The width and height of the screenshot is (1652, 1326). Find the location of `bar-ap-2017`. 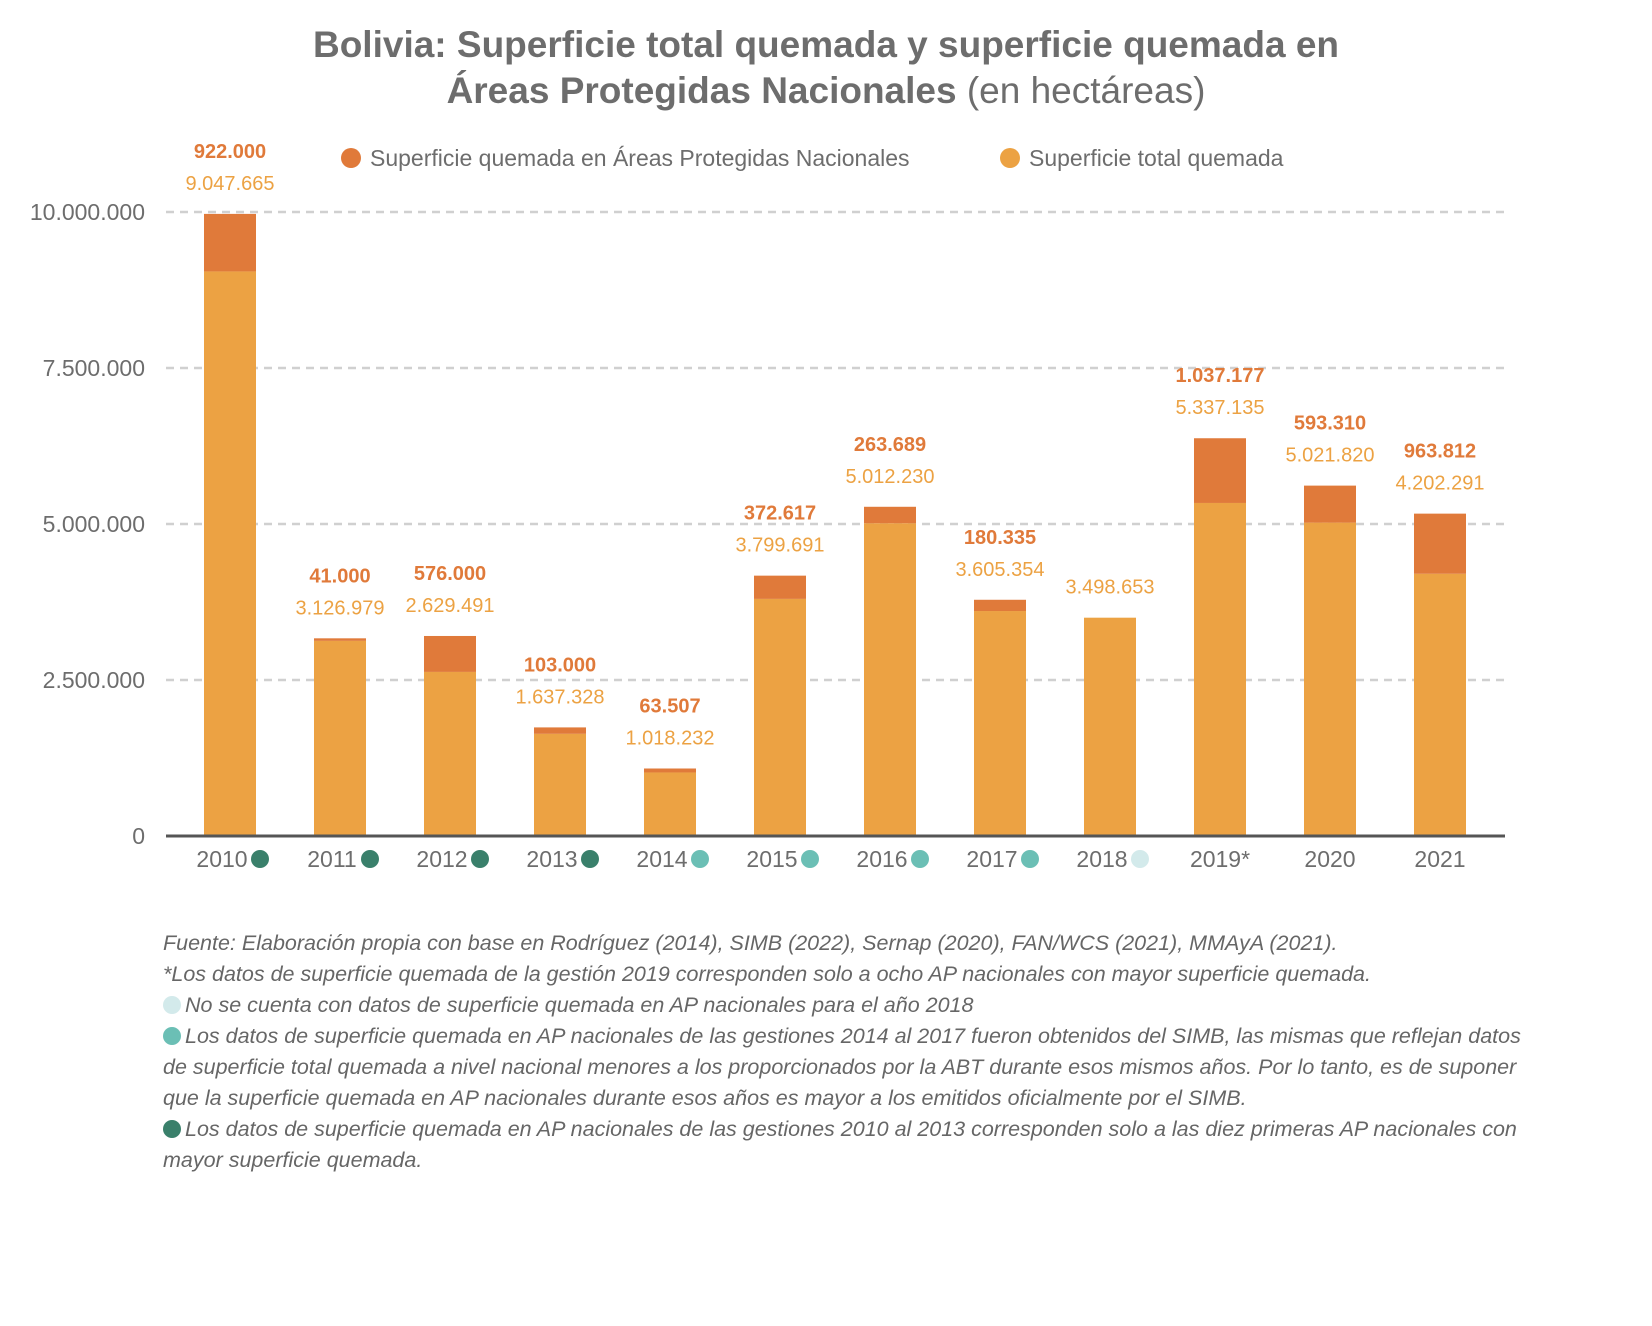

bar-ap-2017 is located at coordinates (1000, 605).